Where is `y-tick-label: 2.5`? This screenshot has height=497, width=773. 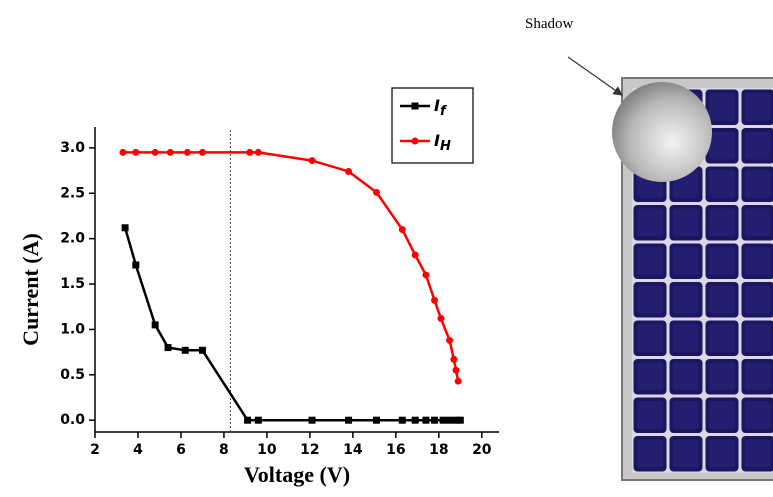 y-tick-label: 2.5 is located at coordinates (72, 193).